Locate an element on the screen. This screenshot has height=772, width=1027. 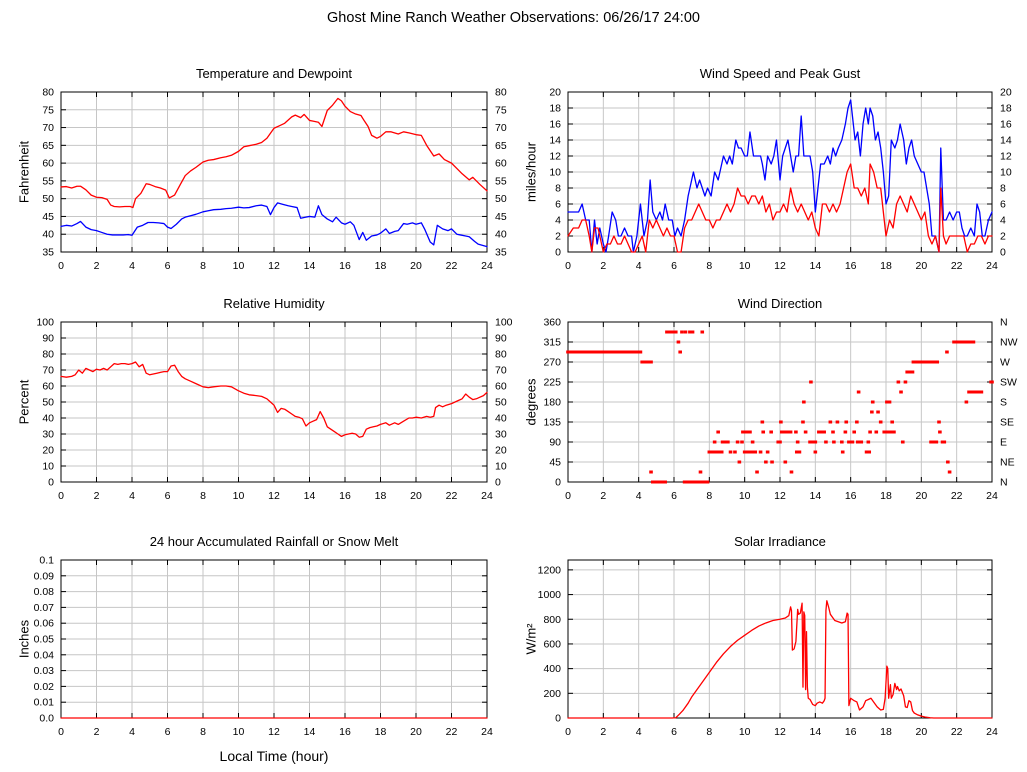
y-tick-label-right: 10 is located at coordinates (501, 467).